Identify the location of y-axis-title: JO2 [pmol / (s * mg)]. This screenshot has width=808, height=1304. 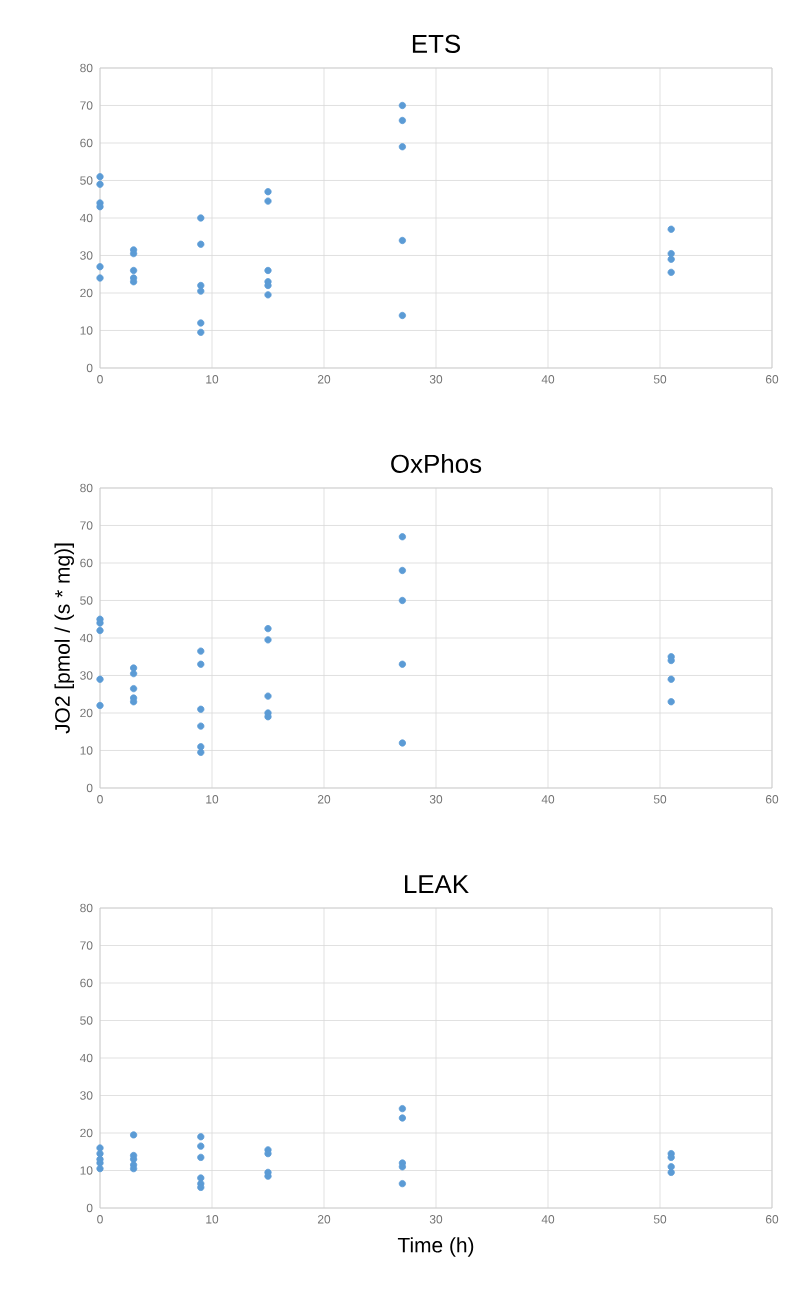
(64, 638).